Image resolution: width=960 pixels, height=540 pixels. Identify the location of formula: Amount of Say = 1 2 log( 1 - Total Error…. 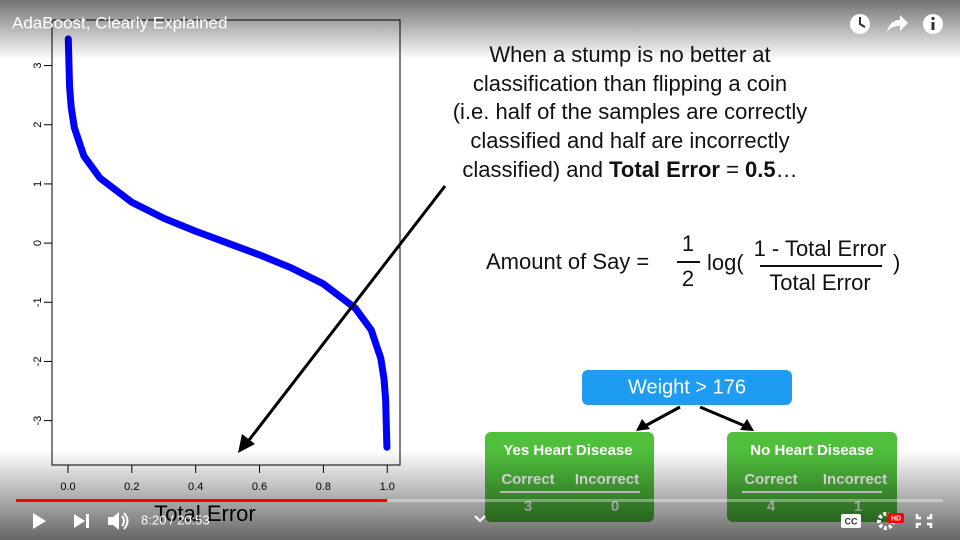
(693, 263).